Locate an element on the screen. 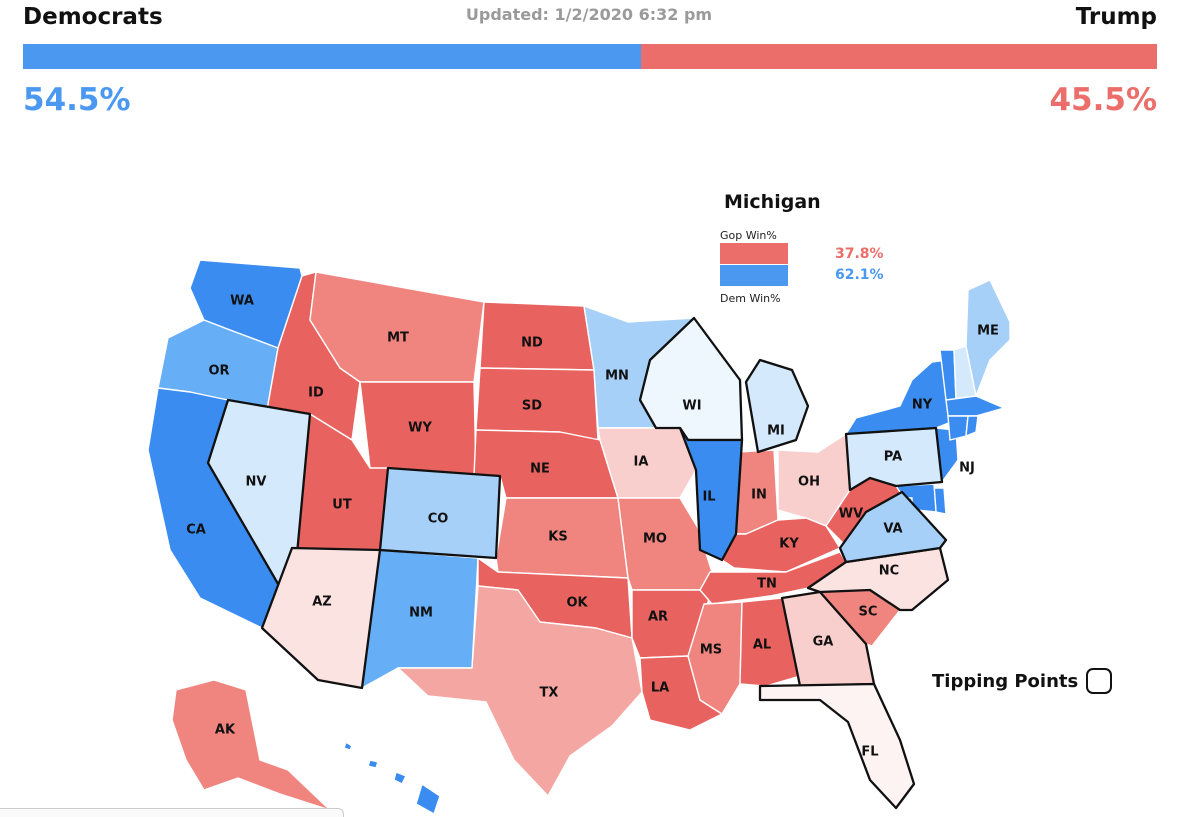 The height and width of the screenshot is (817, 1200). state-label-nd: ND is located at coordinates (532, 343).